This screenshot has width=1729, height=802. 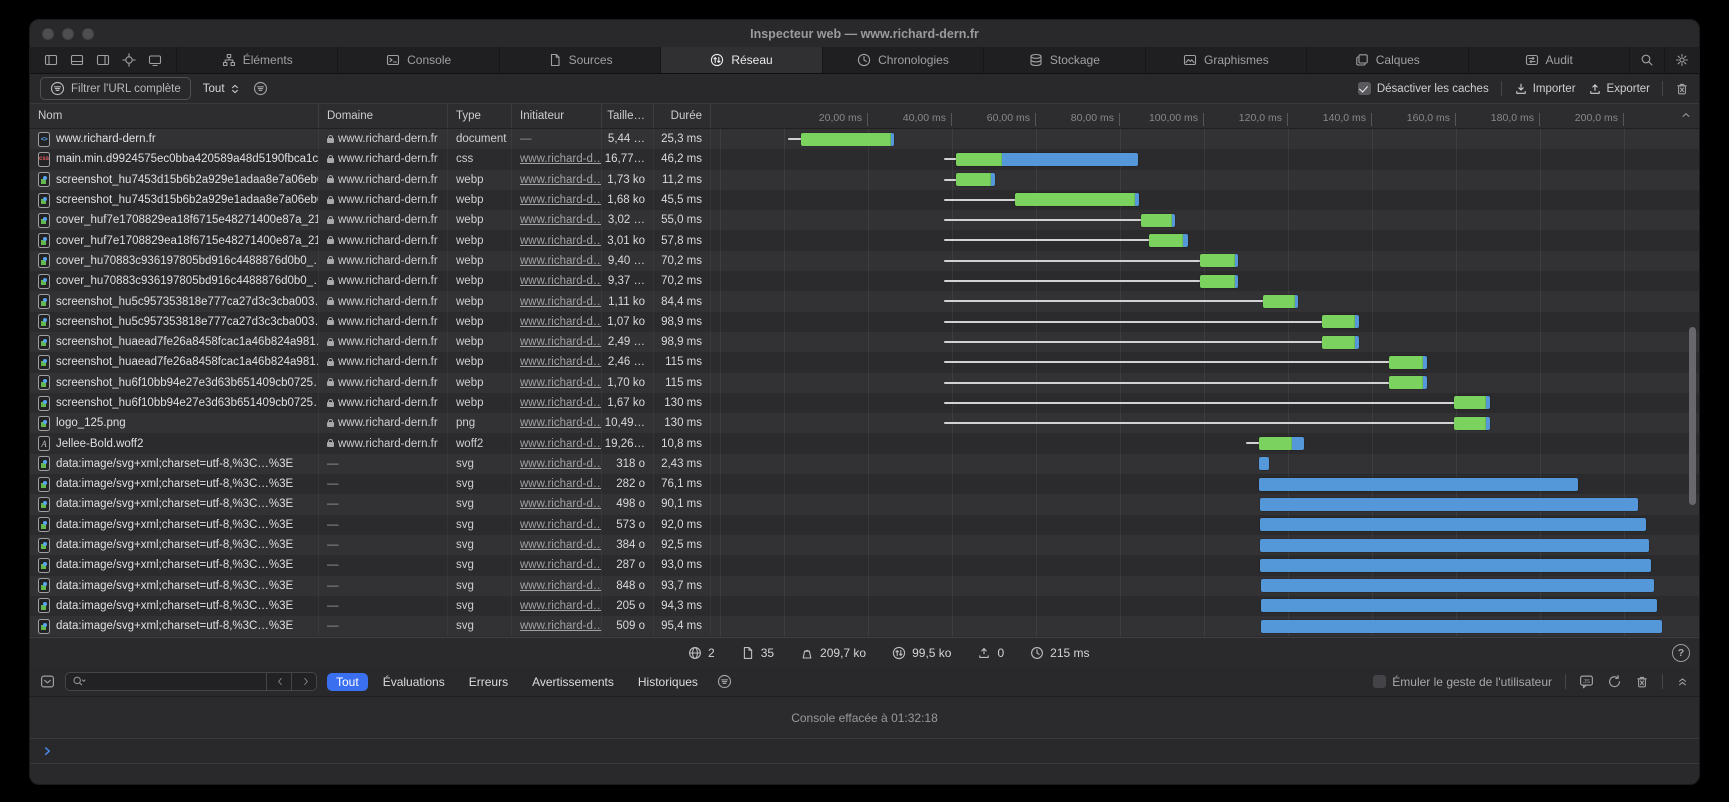 I want to click on refresh-icon, so click(x=1614, y=681).